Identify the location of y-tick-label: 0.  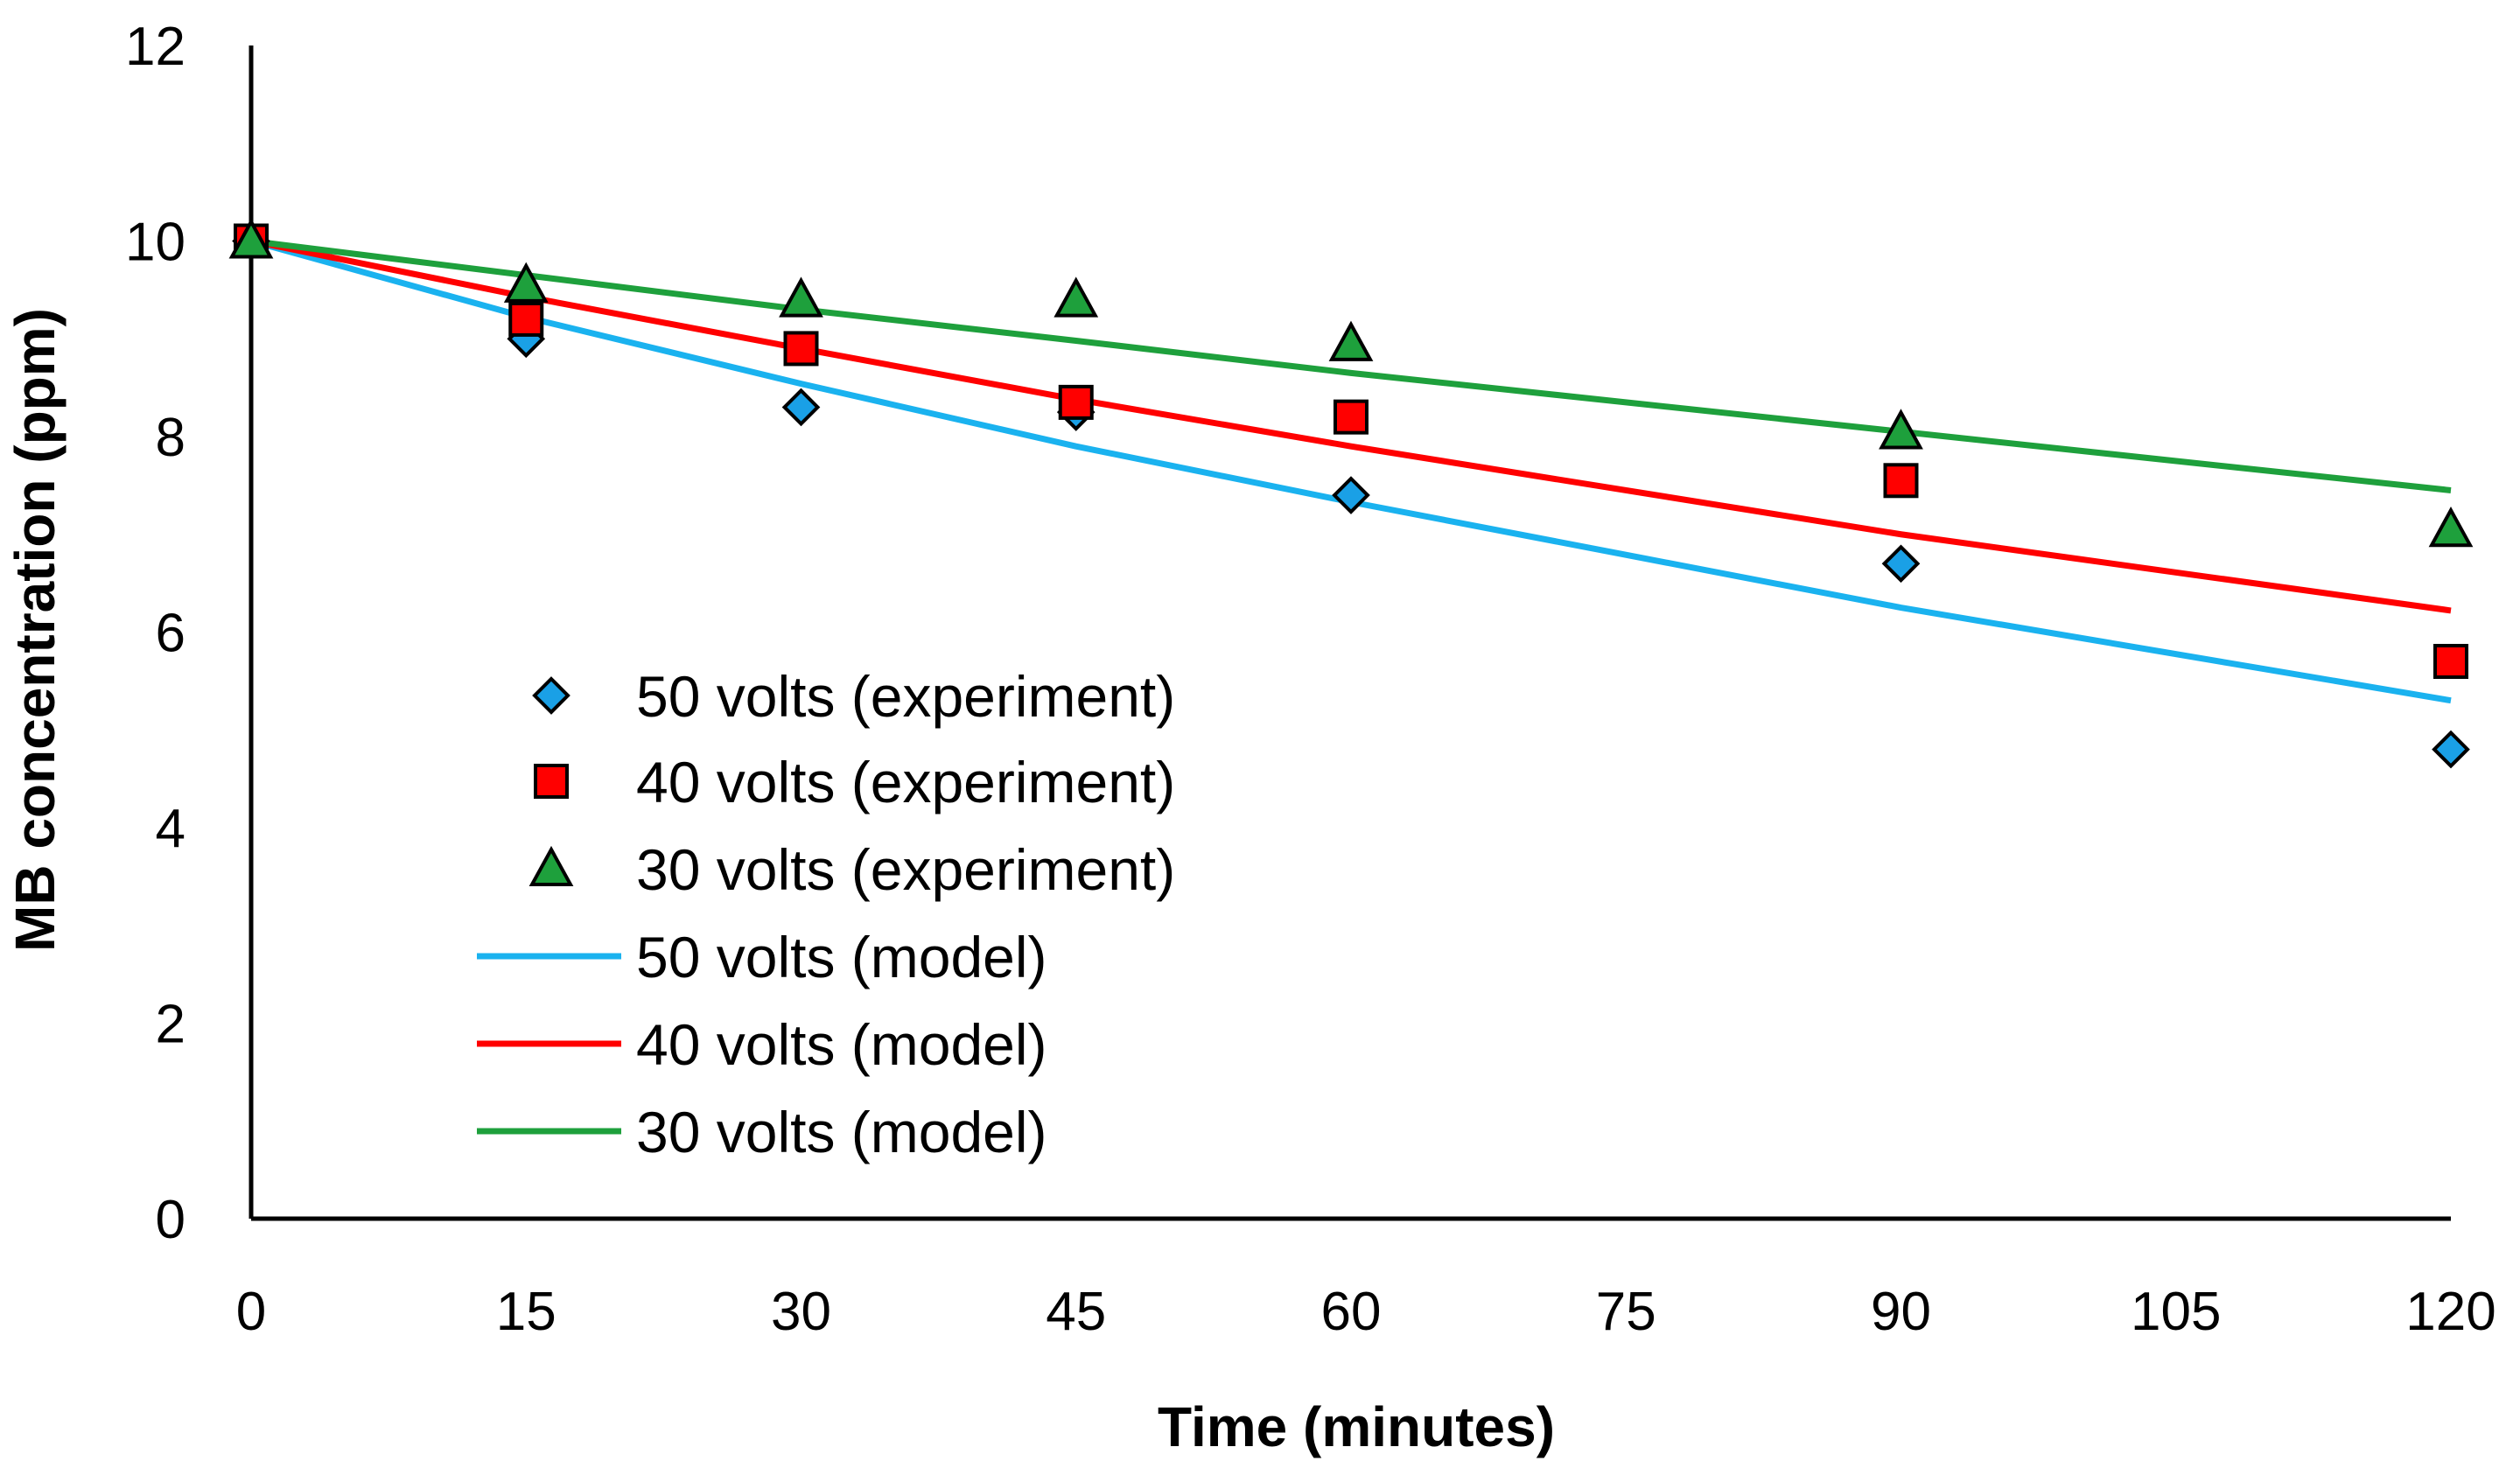
(171, 1220).